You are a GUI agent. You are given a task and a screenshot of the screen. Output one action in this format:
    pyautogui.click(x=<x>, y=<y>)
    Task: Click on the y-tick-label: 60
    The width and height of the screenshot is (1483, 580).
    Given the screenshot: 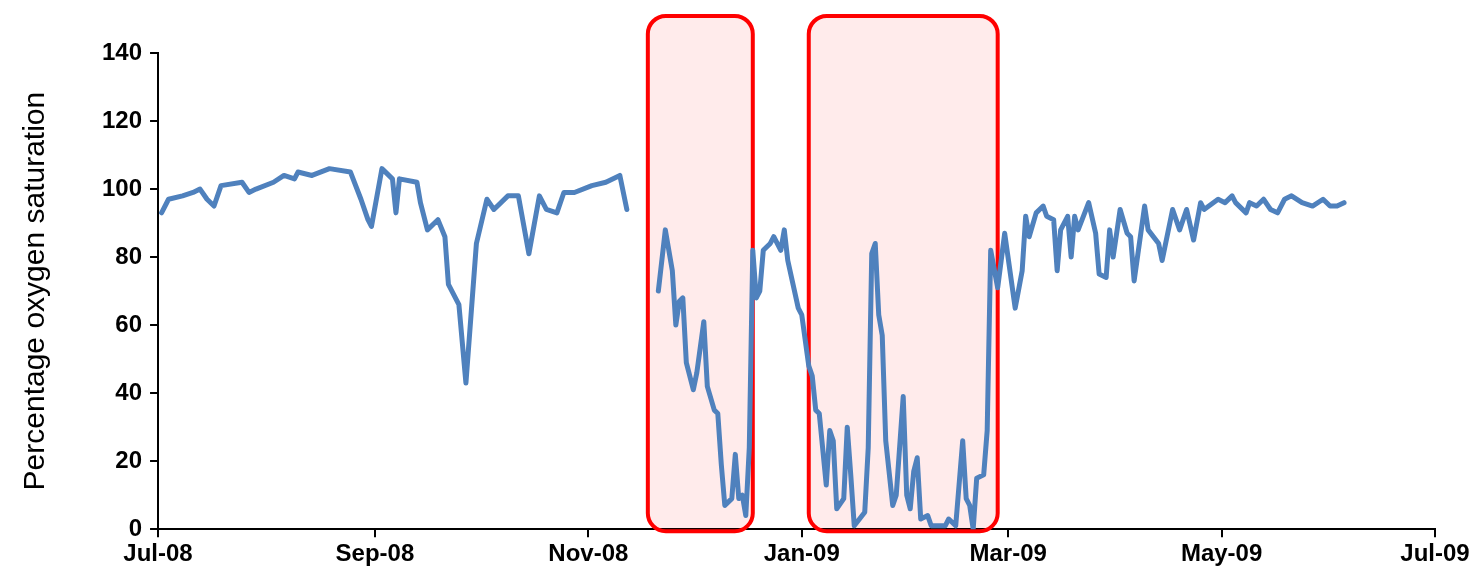 What is the action you would take?
    pyautogui.click(x=129, y=323)
    